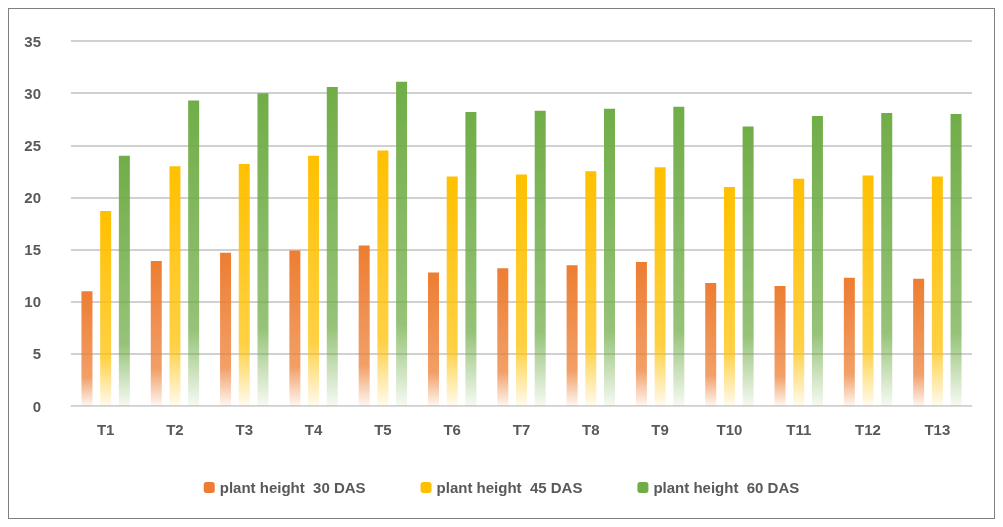  What do you see at coordinates (36, 354) in the screenshot?
I see `y-tick-label: 5` at bounding box center [36, 354].